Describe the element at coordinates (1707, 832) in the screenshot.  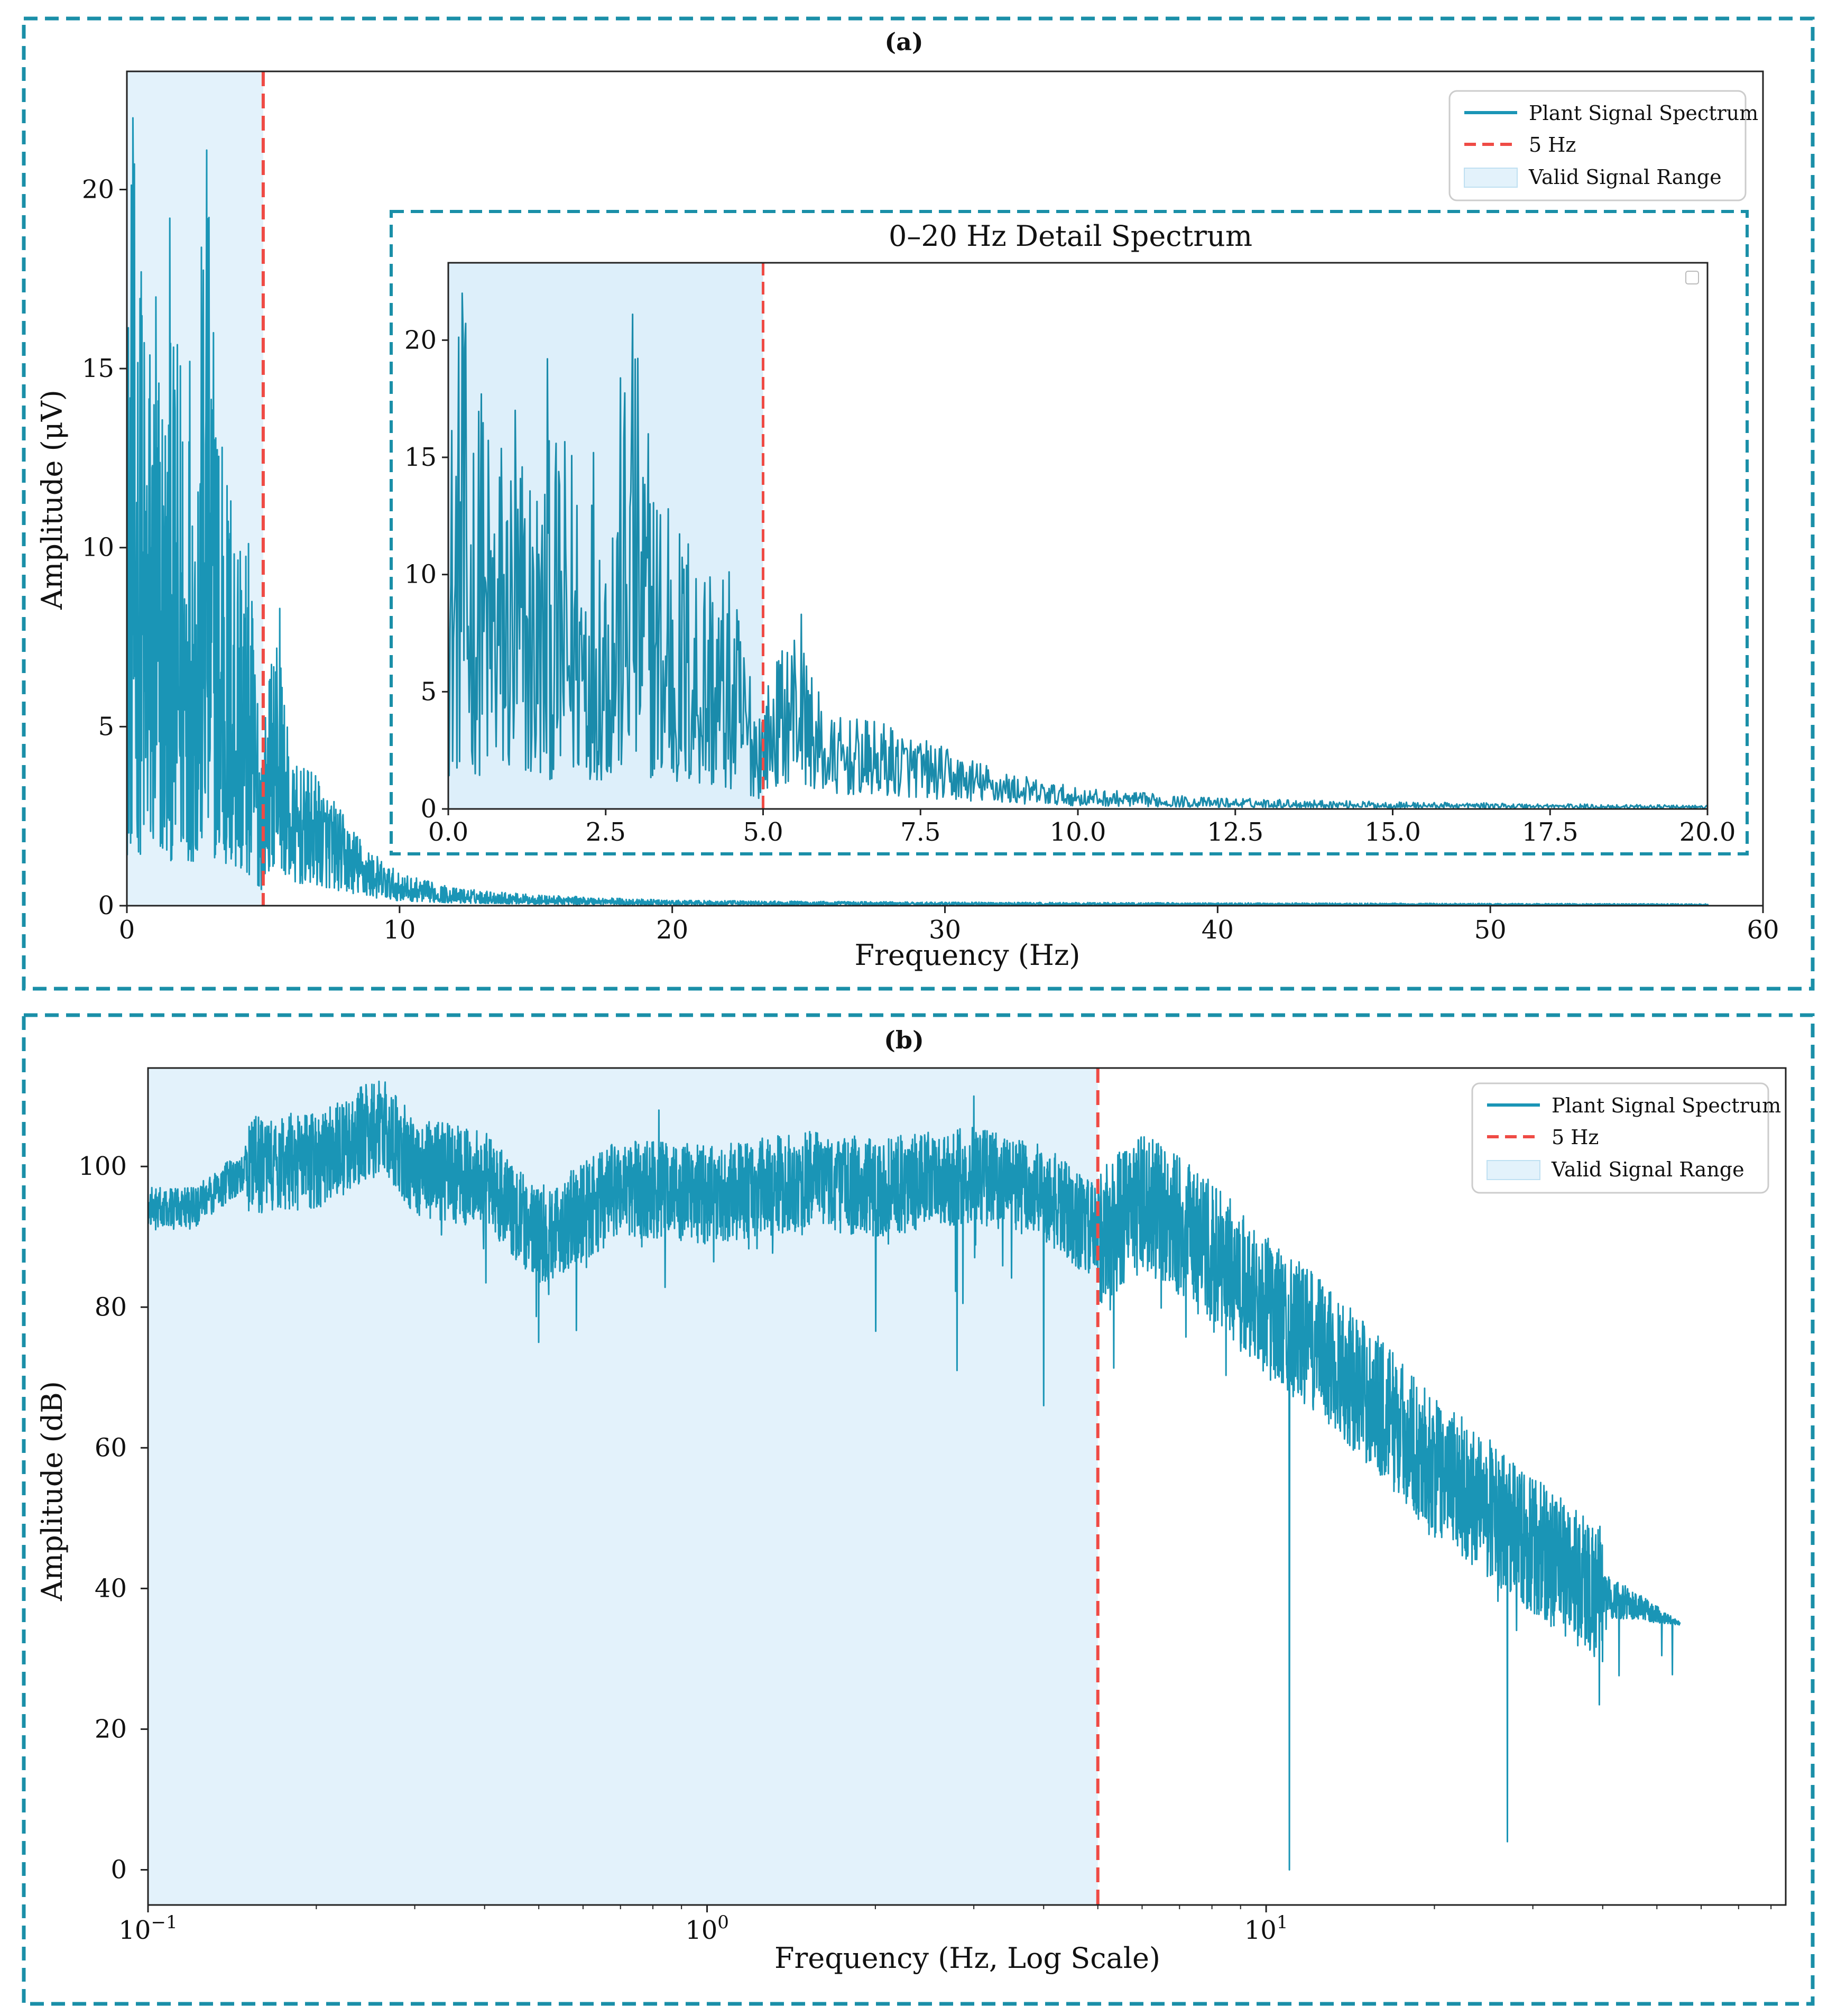
I see `inset-x-tick-label: 20.0` at that location.